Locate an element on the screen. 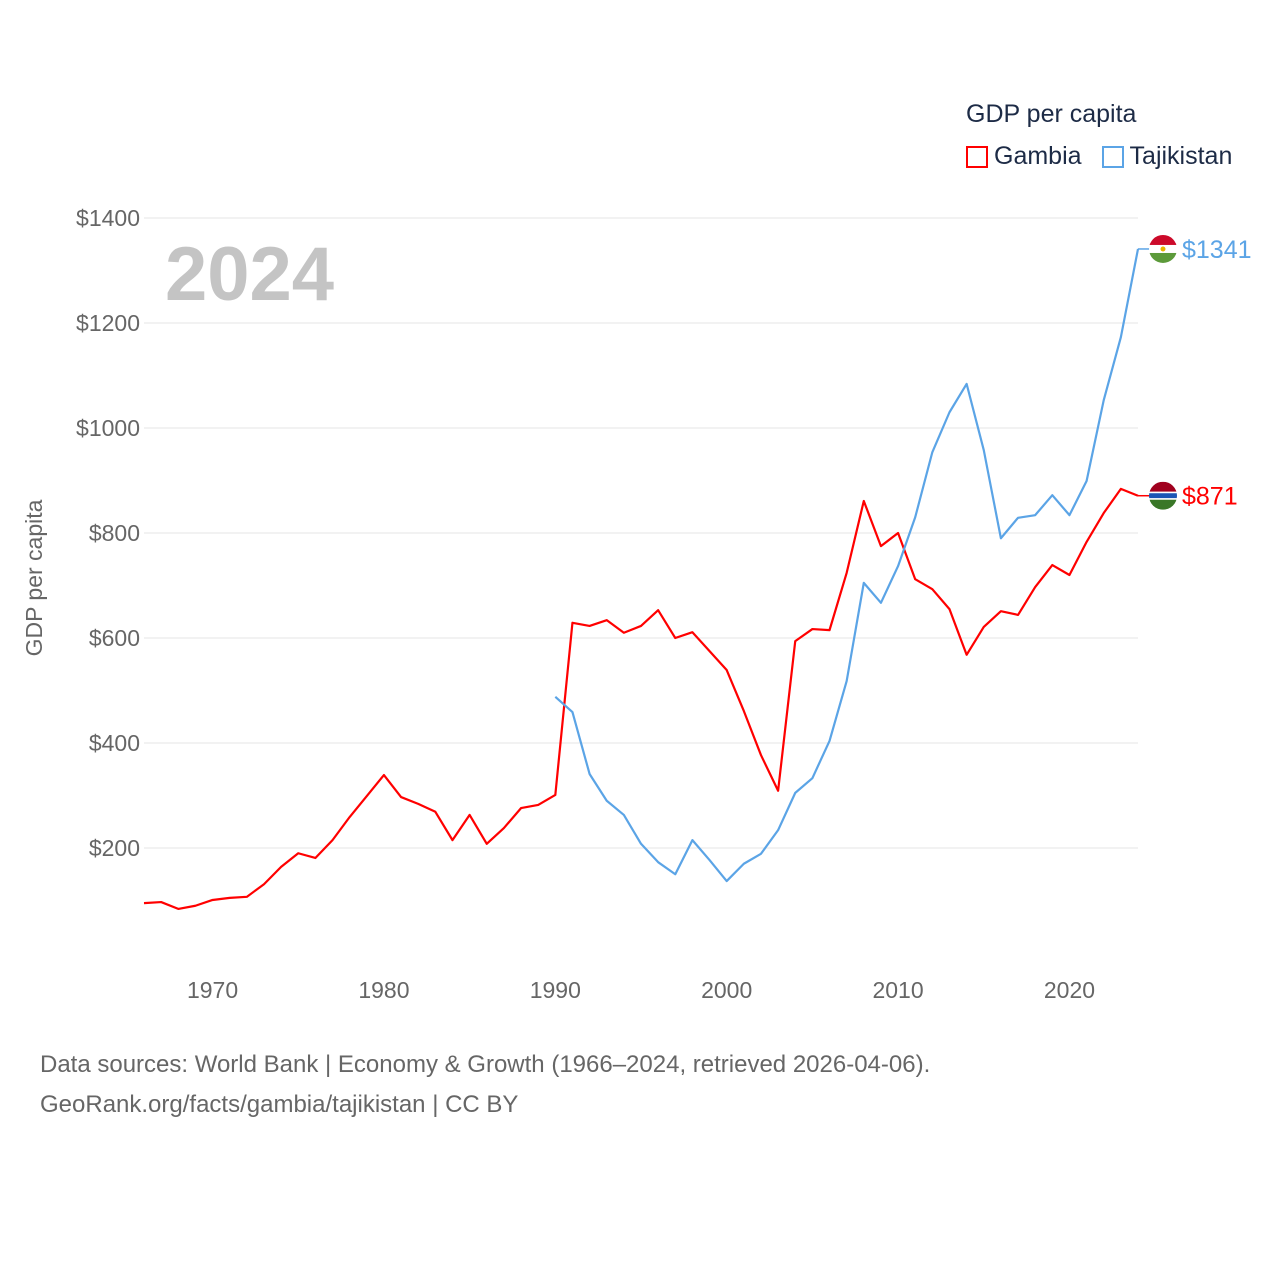 This screenshot has width=1280, height=1280. legend-item-tajikistan: Tajikistan is located at coordinates (1167, 156).